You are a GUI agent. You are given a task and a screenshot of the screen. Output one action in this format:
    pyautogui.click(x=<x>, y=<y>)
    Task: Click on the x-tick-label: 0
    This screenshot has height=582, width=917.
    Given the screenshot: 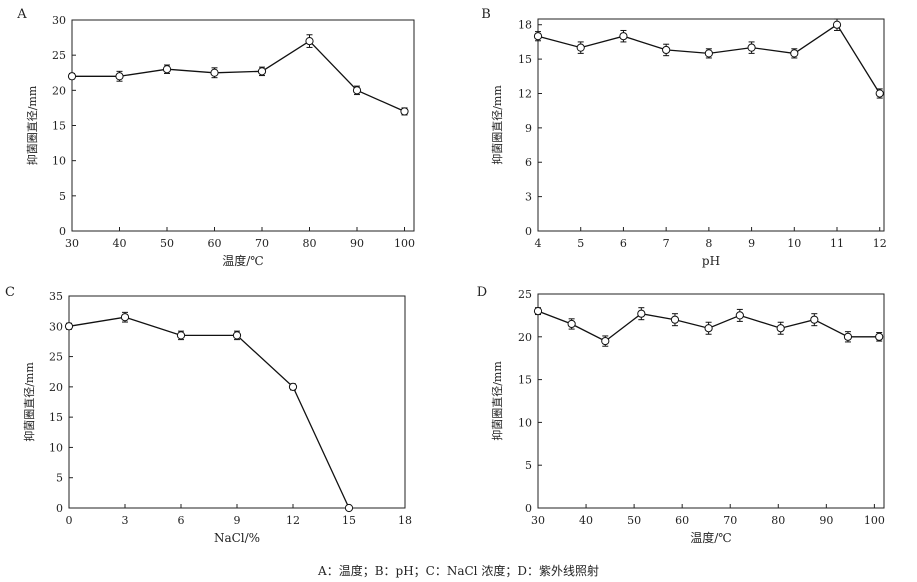 What is the action you would take?
    pyautogui.click(x=69, y=520)
    